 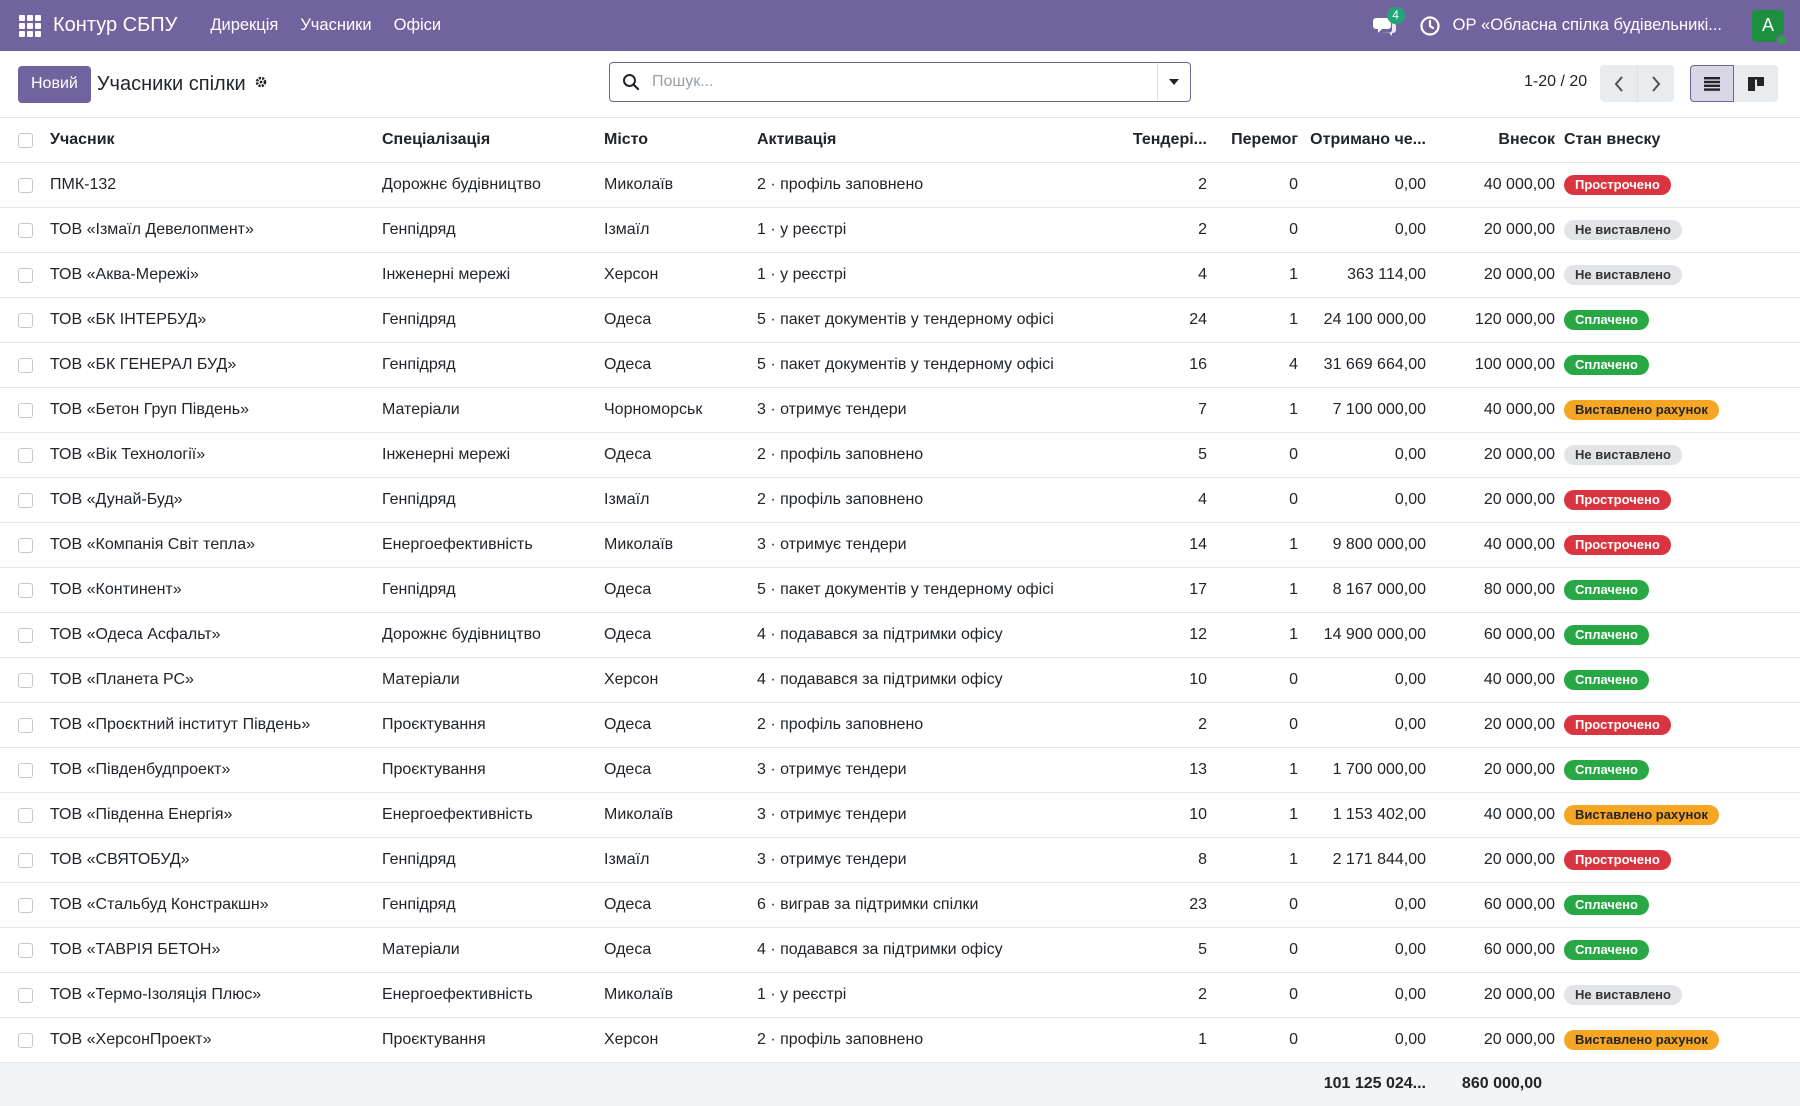 I want to click on column-header-fee: Внесок, so click(x=1526, y=139).